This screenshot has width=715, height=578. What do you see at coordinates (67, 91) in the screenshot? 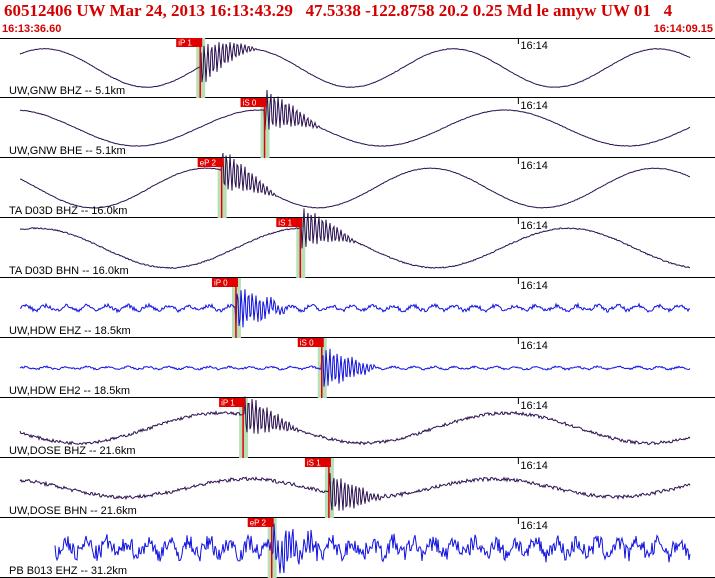
I see `channel-label: UW,GNW BHZ -- 5.1km` at bounding box center [67, 91].